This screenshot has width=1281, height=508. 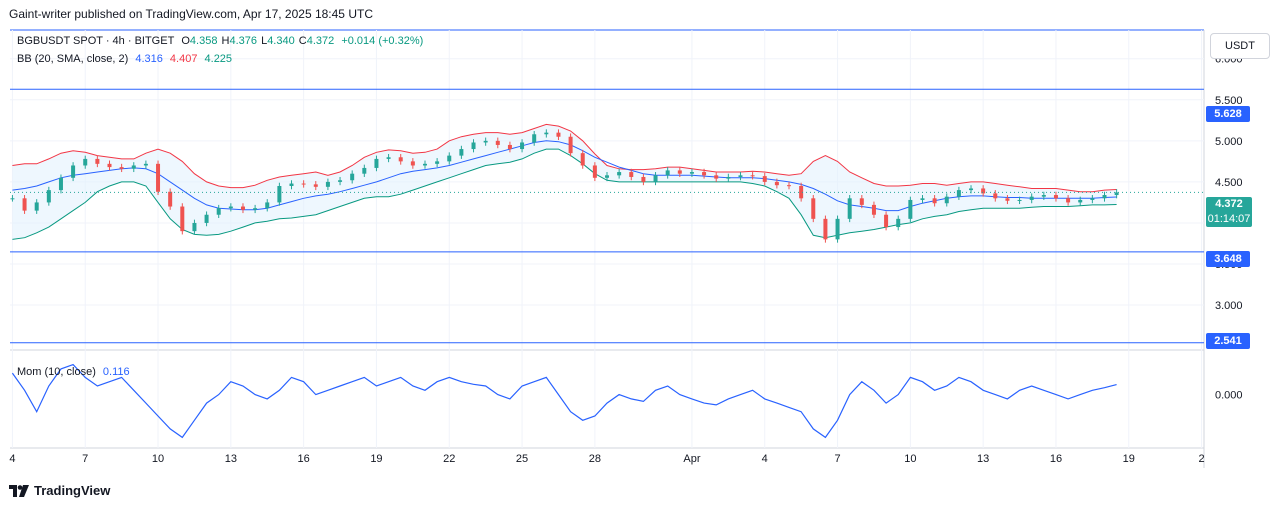 I want to click on time-tick-label: 16, so click(x=304, y=459).